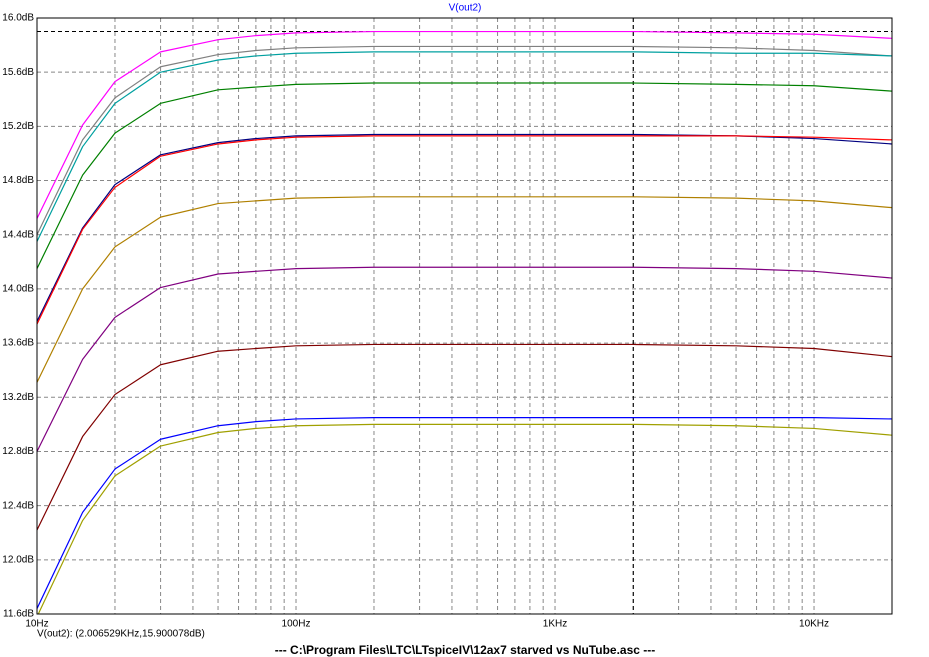 The image size is (929, 657). What do you see at coordinates (18, 126) in the screenshot?
I see `y-tick-label: 15.2dB` at bounding box center [18, 126].